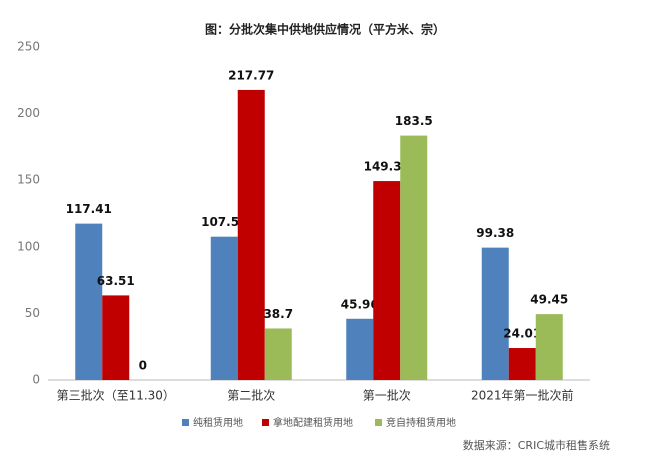 This screenshot has height=470, width=650. I want to click on y-tick-label: 50, so click(32, 313).